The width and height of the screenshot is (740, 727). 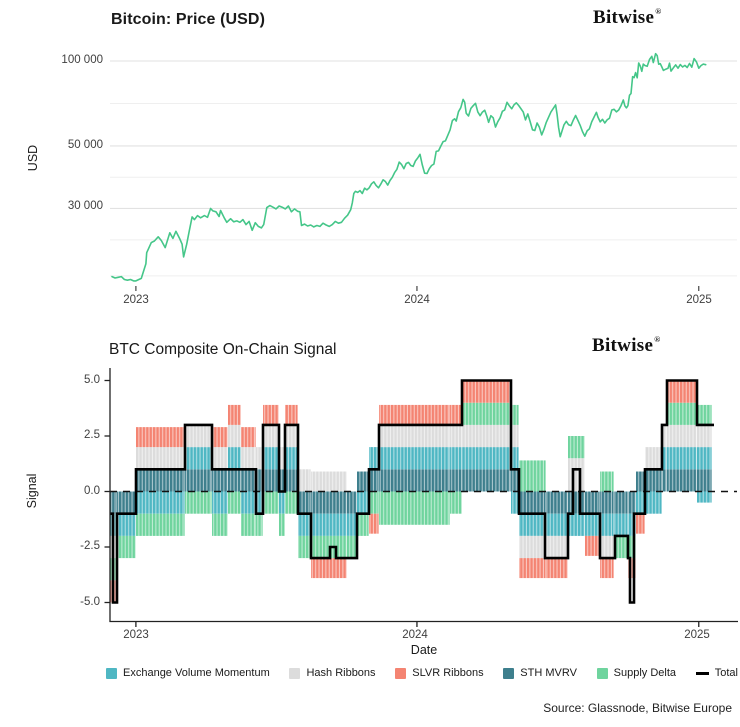 I want to click on price-xtick-2023: 2023, so click(x=136, y=300).